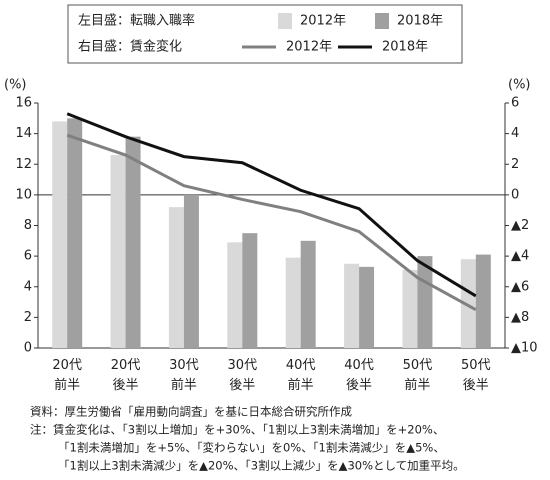  I want to click on y-tick-label: 12, so click(23, 164).